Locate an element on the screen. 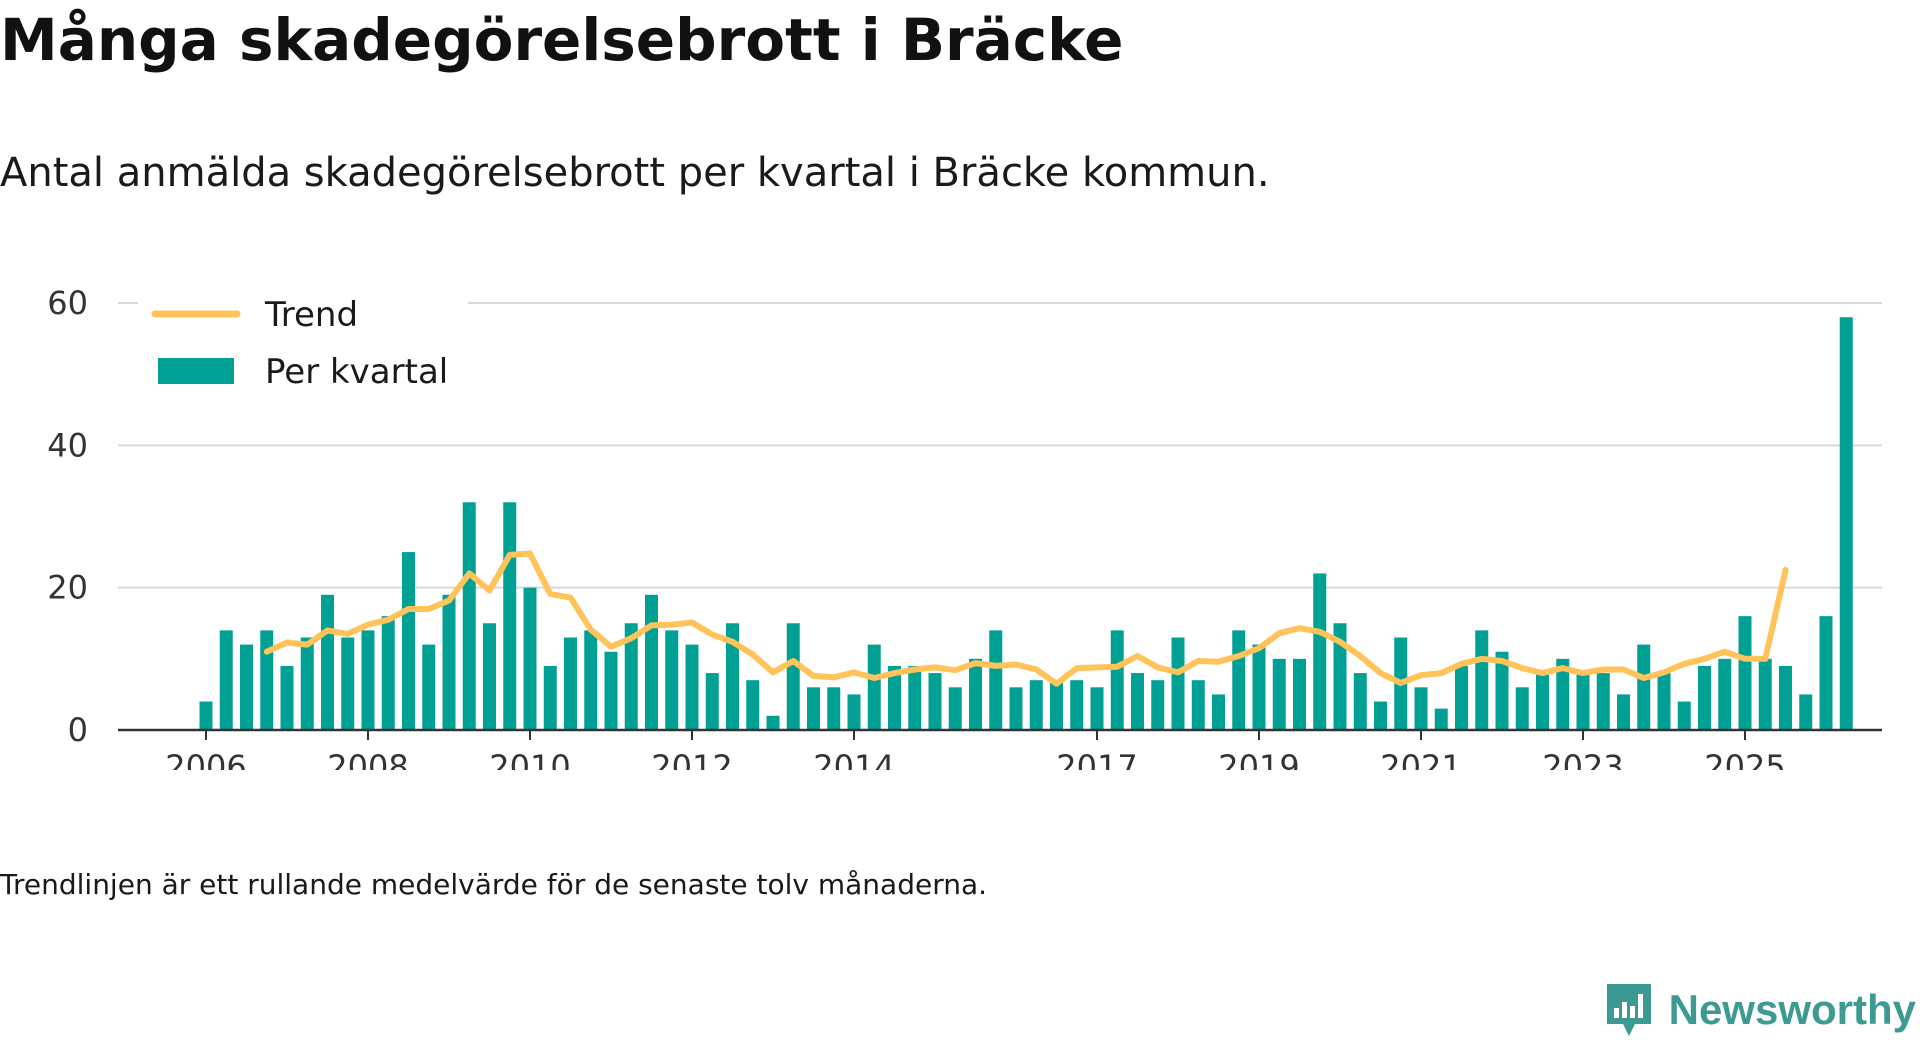 The height and width of the screenshot is (1040, 1920). legend: Trend Per kvartal is located at coordinates (303, 350).